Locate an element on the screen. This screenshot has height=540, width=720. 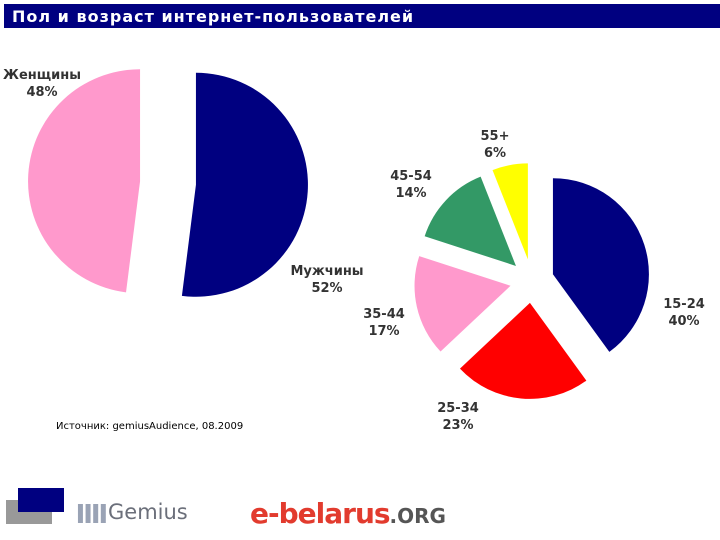
slice-value-label: 23% is located at coordinates (457, 425).